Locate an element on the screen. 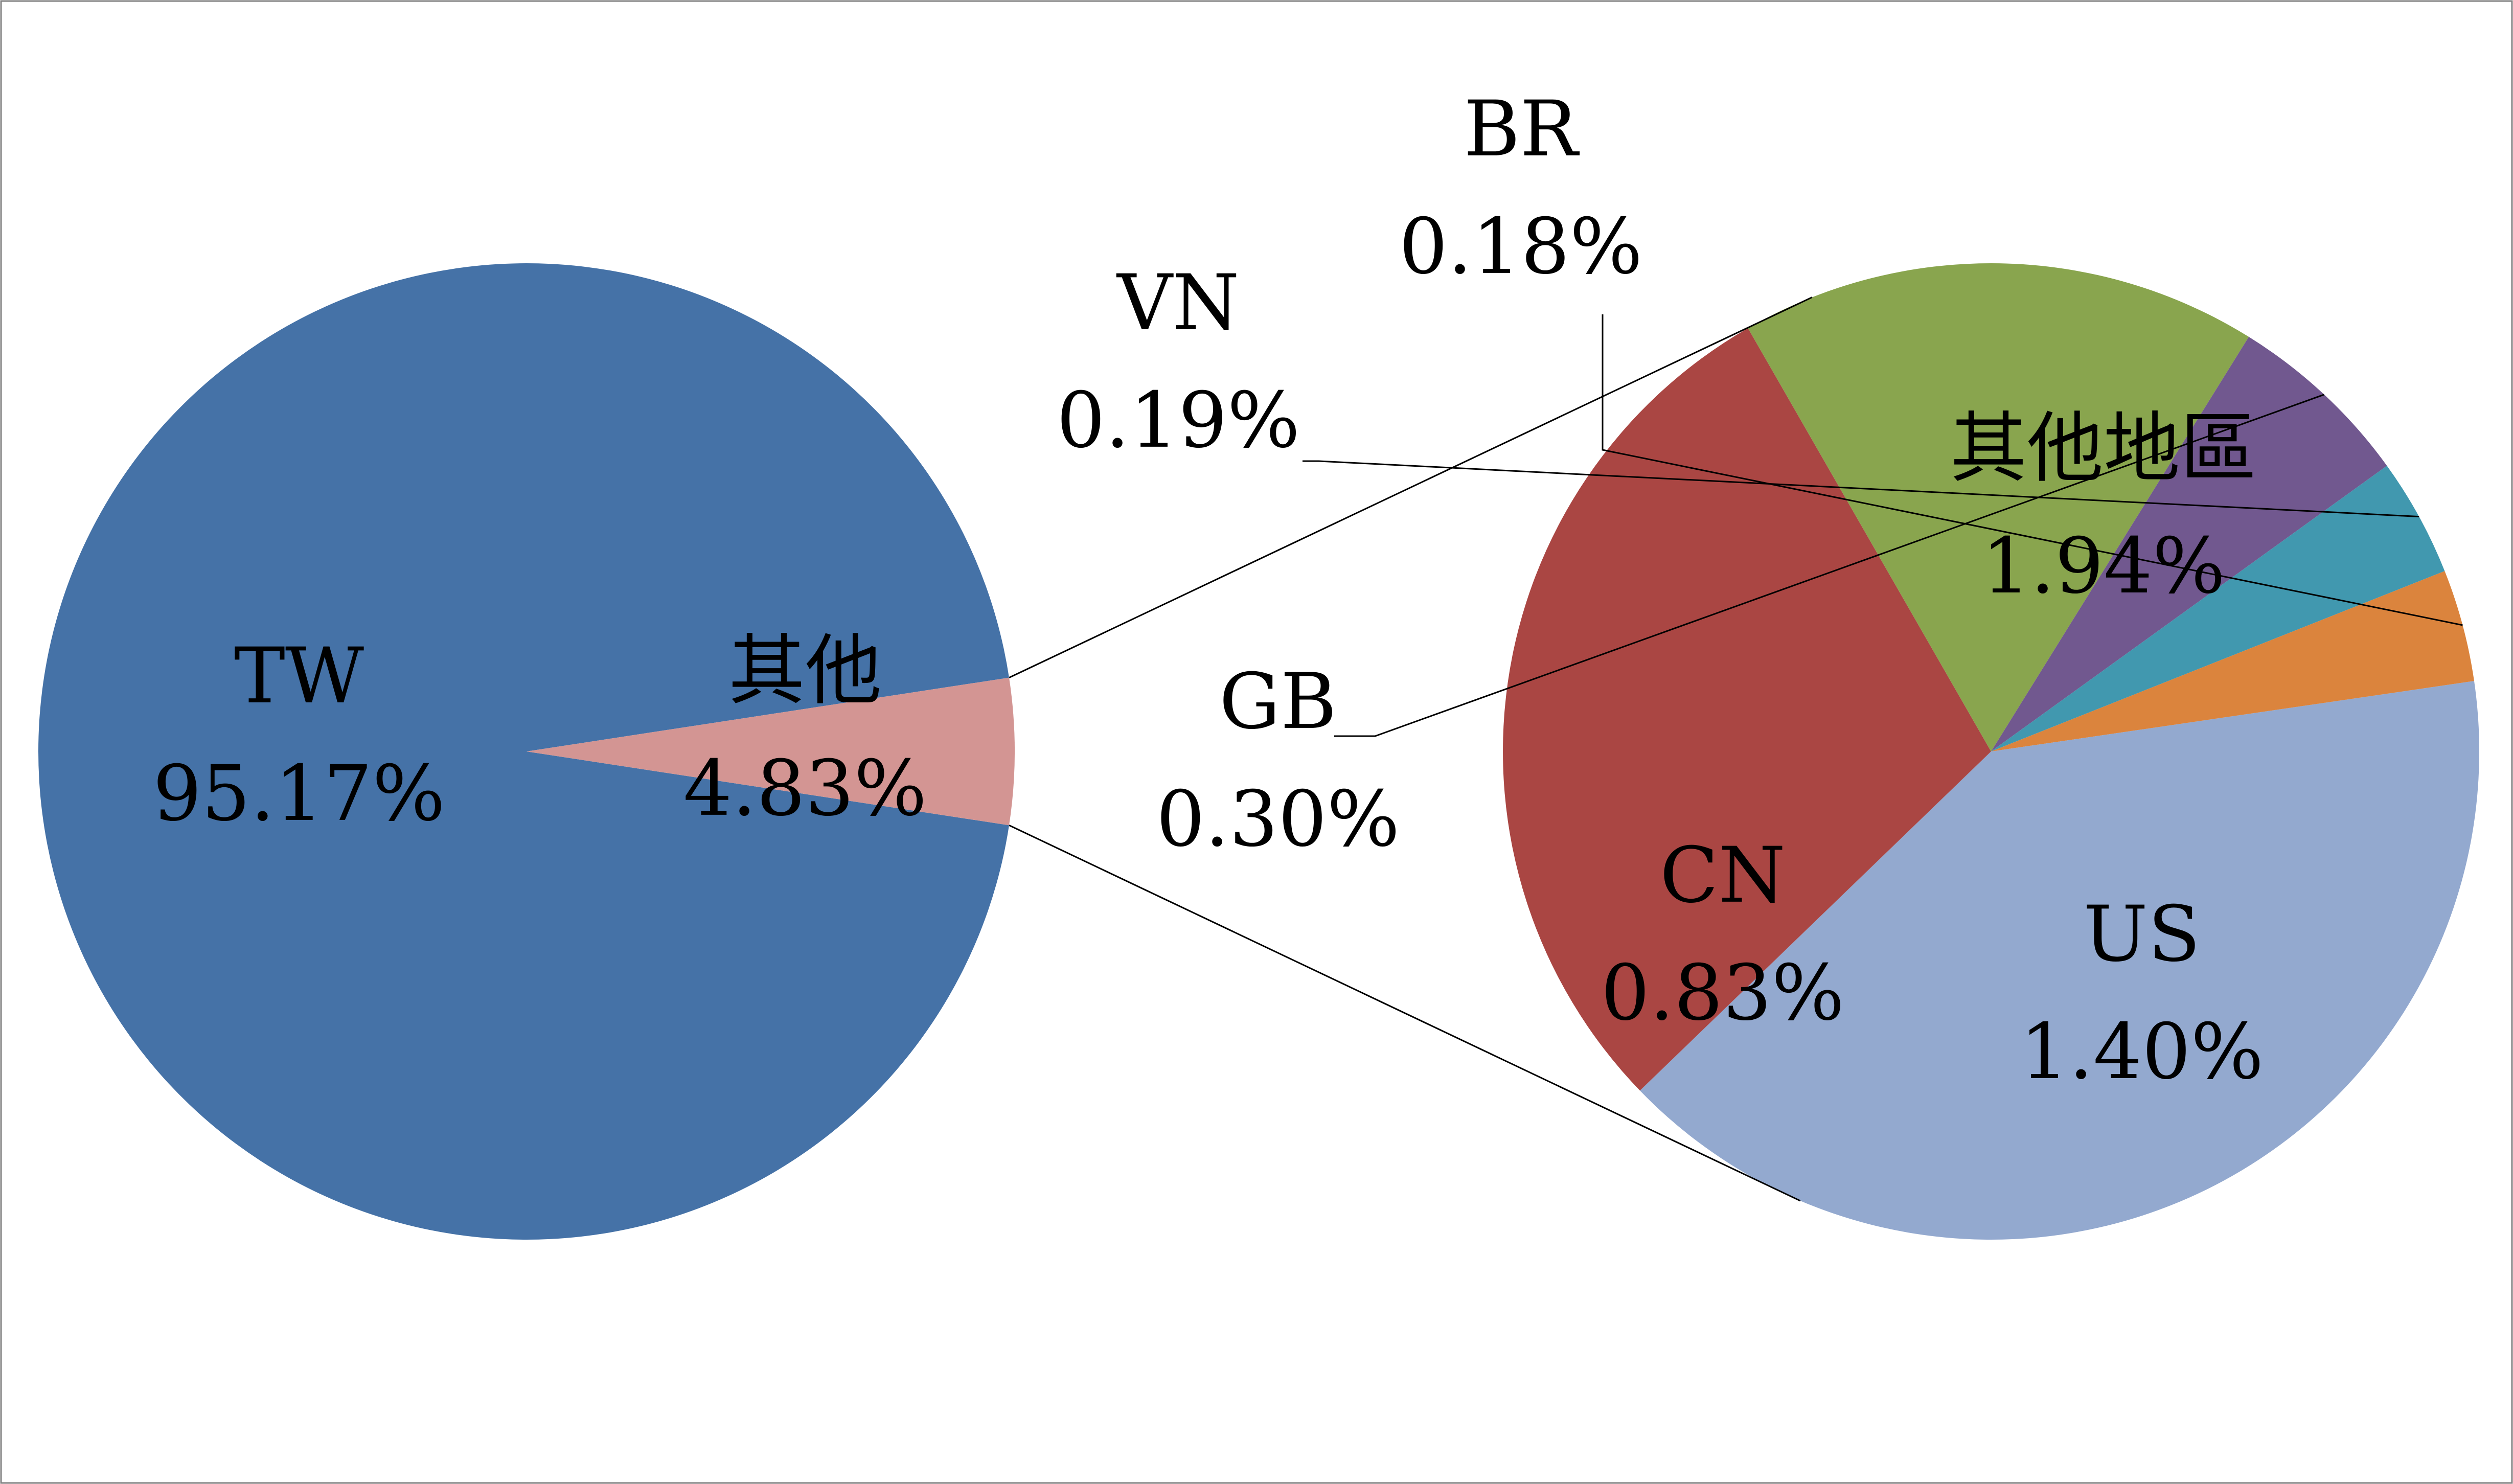  pie-slice-vn is located at coordinates (2218, 609).